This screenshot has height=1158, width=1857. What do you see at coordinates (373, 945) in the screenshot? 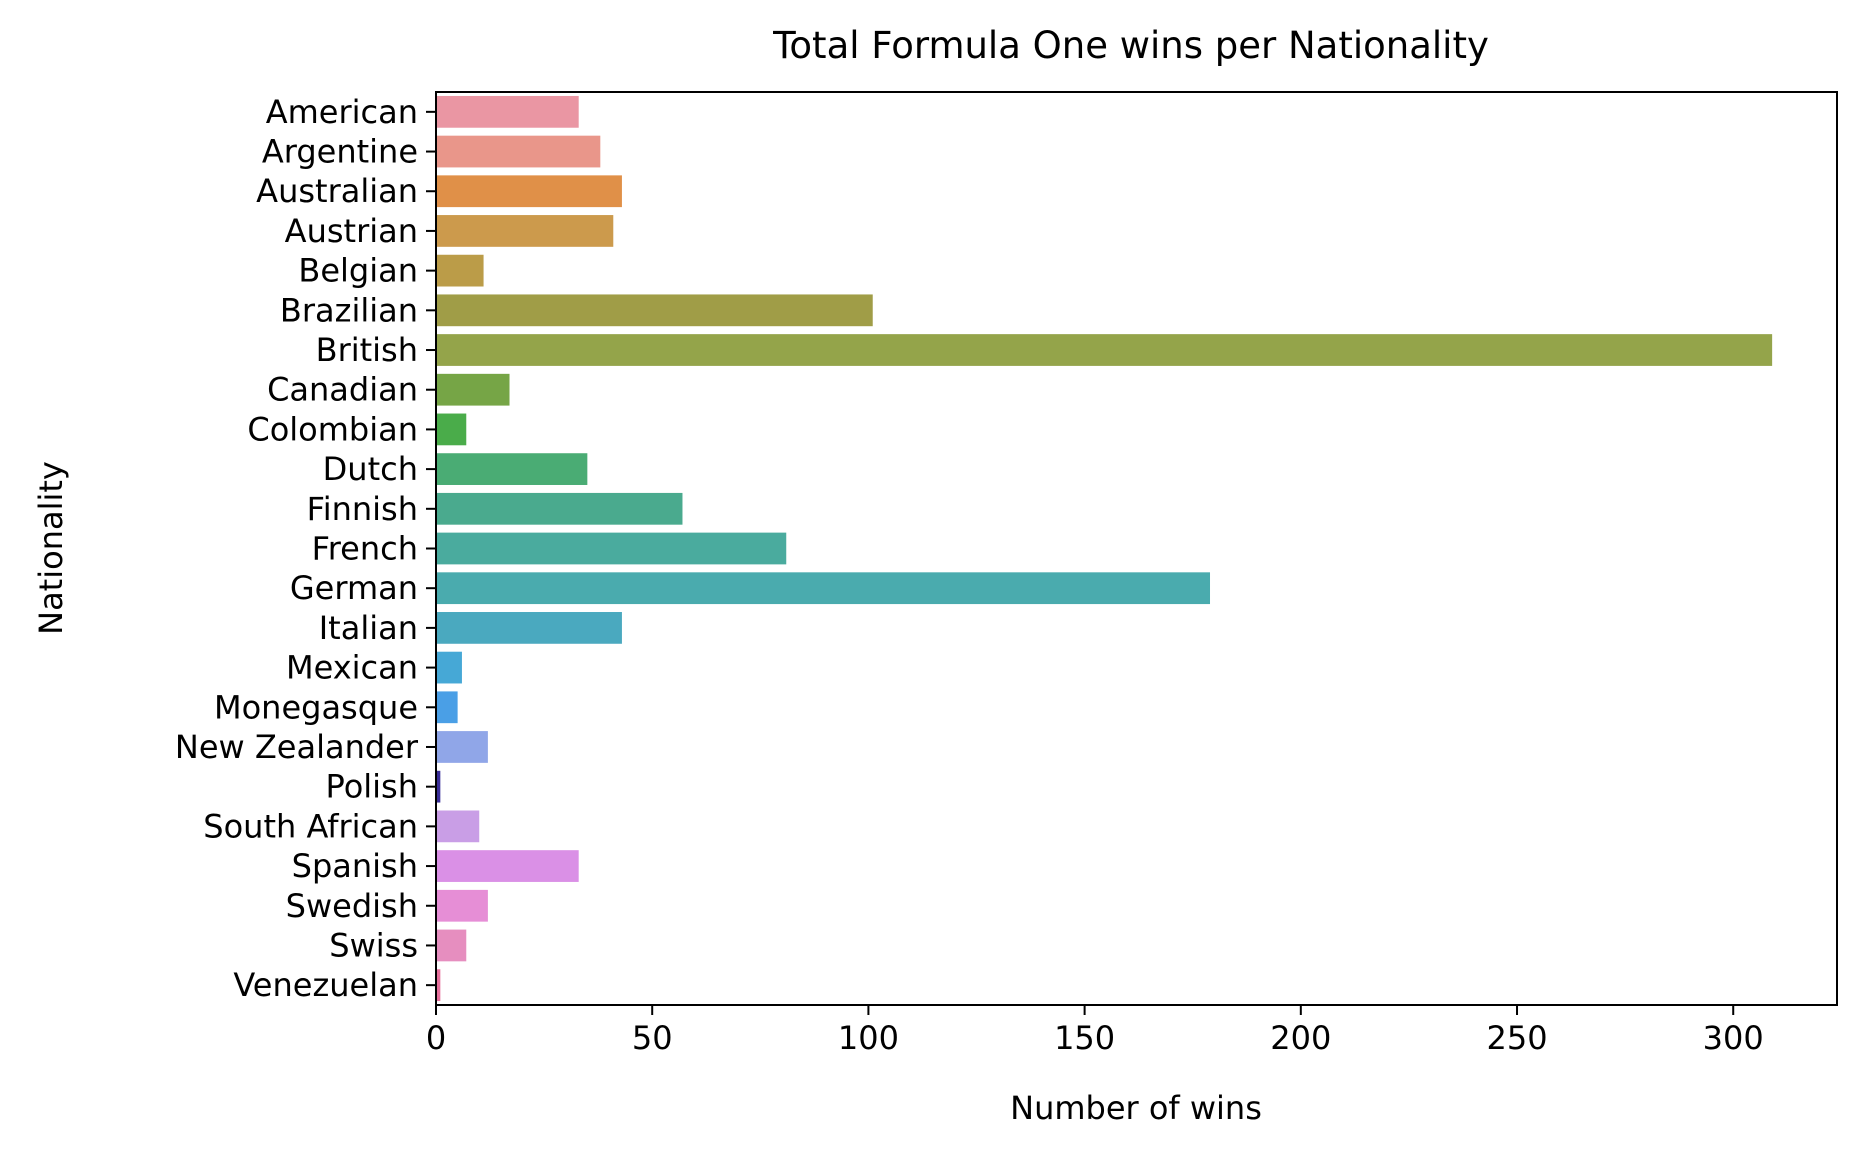
I see `y-tick-label: Swiss` at bounding box center [373, 945].